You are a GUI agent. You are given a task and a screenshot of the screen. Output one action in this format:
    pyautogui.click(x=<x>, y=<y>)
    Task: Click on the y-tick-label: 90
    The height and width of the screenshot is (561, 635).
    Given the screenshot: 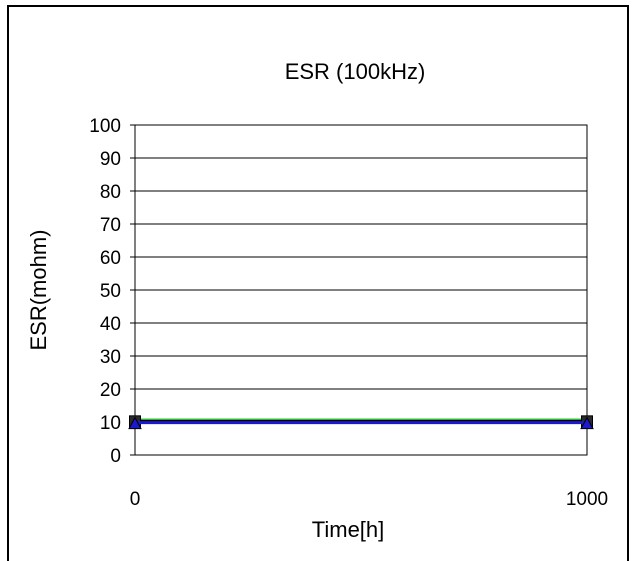 What is the action you would take?
    pyautogui.click(x=110, y=159)
    